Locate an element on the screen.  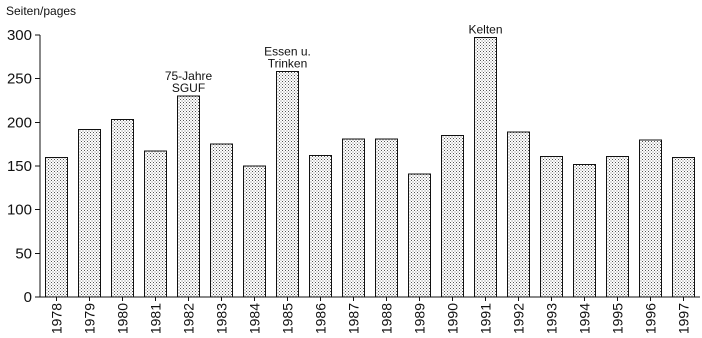
x-tick-label-1994: 1994 is located at coordinates (585, 318).